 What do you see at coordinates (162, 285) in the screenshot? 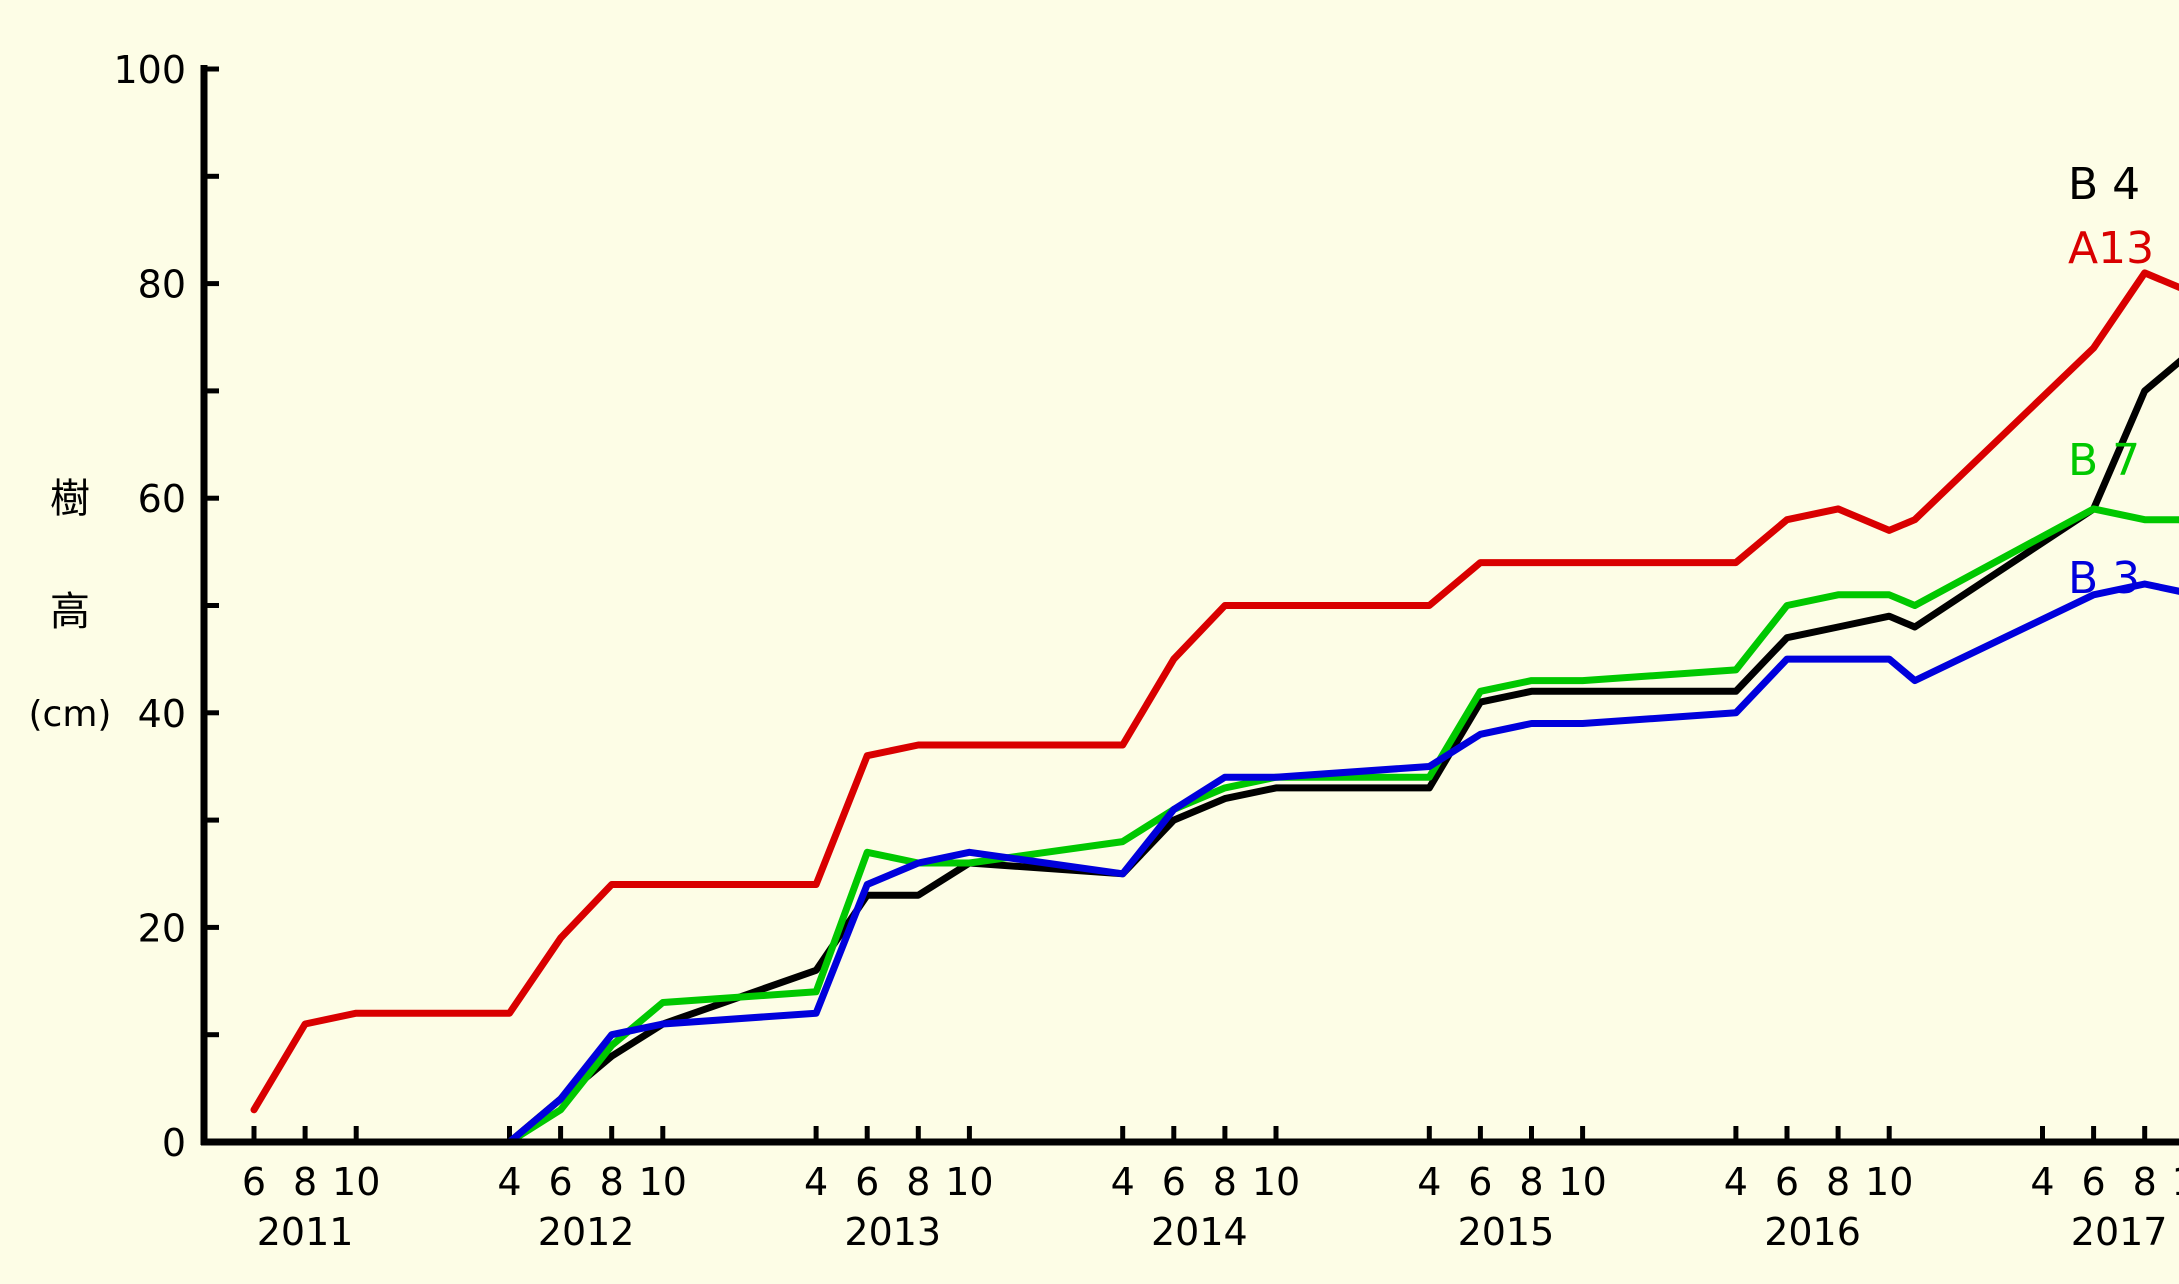
I see `y-tick-label: 80` at bounding box center [162, 285].